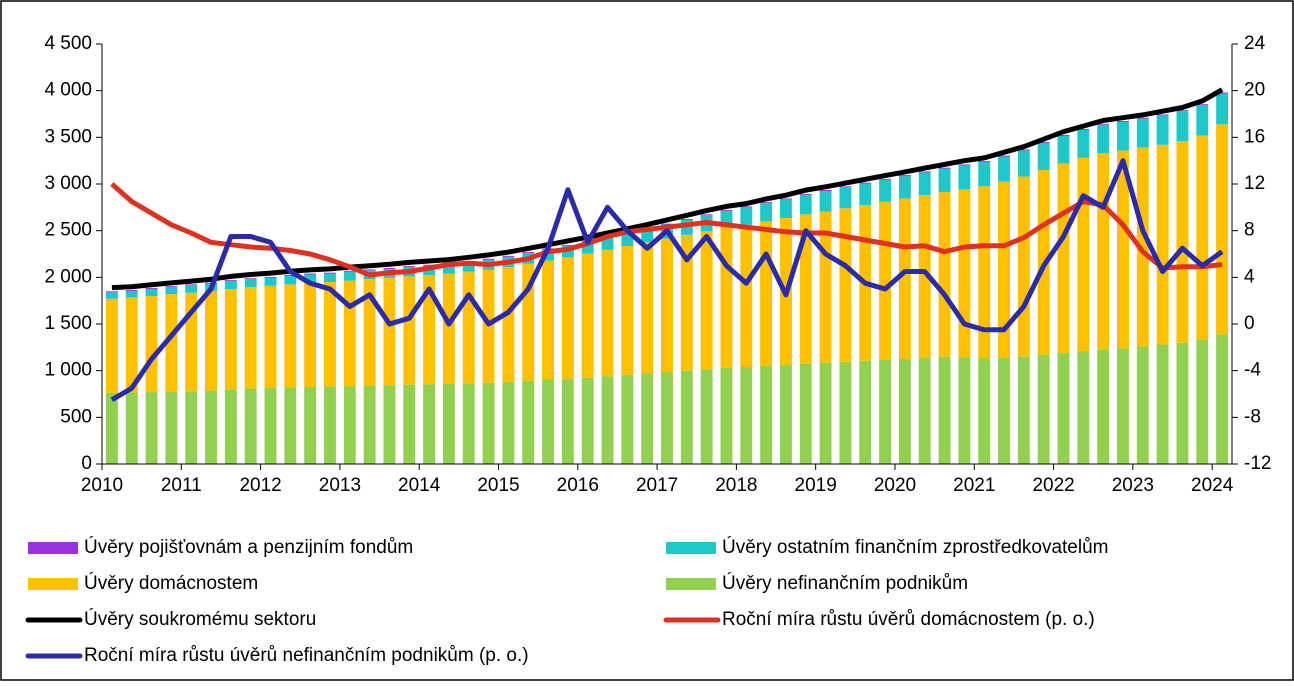 This screenshot has width=1294, height=686. I want to click on y-tick-label: 0, so click(86, 463).